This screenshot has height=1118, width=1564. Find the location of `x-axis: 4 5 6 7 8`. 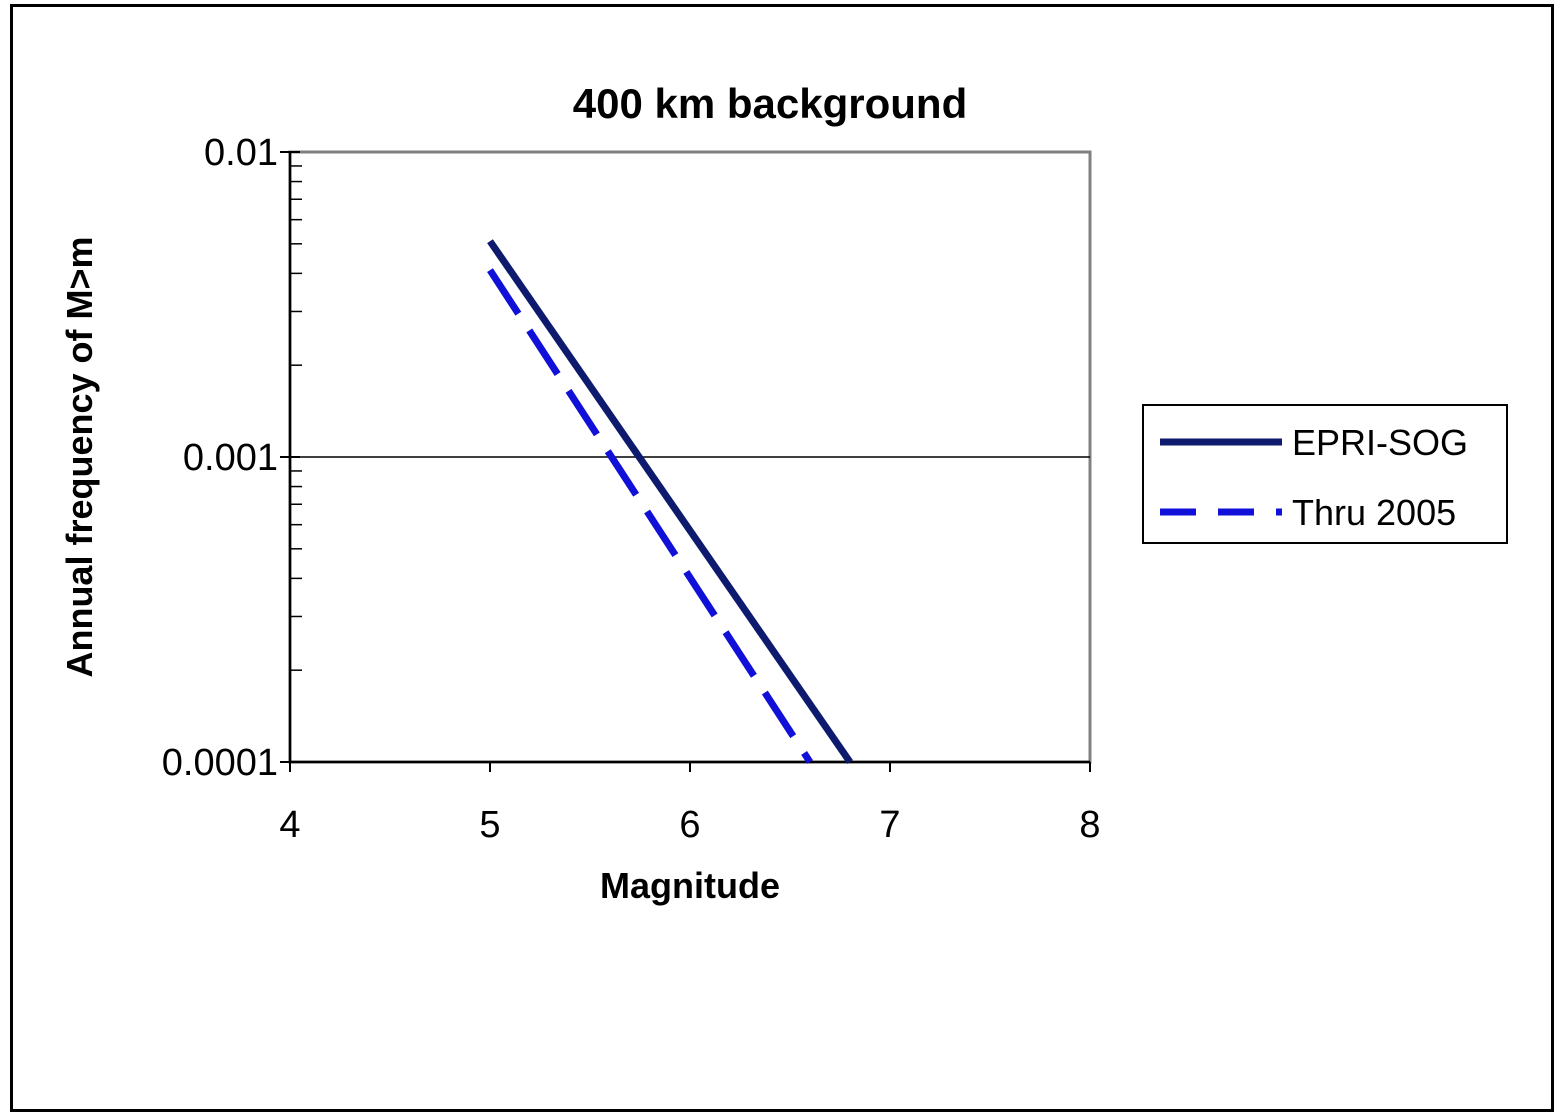

x-axis: 4 5 6 7 8 is located at coordinates (690, 803).